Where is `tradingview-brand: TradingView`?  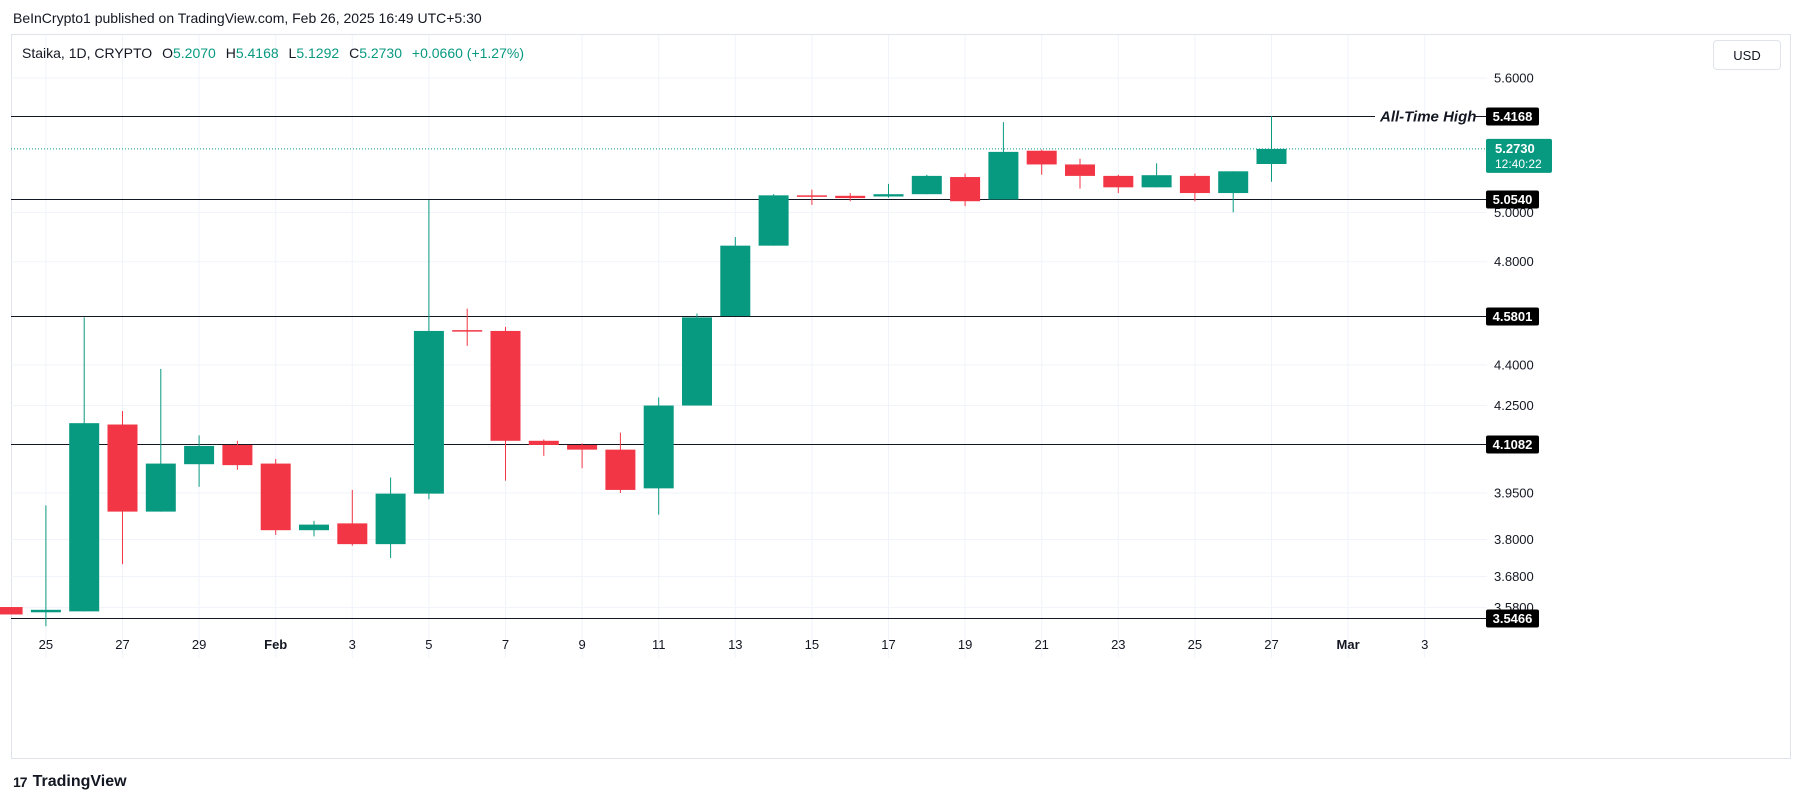
tradingview-brand: TradingView is located at coordinates (79, 781).